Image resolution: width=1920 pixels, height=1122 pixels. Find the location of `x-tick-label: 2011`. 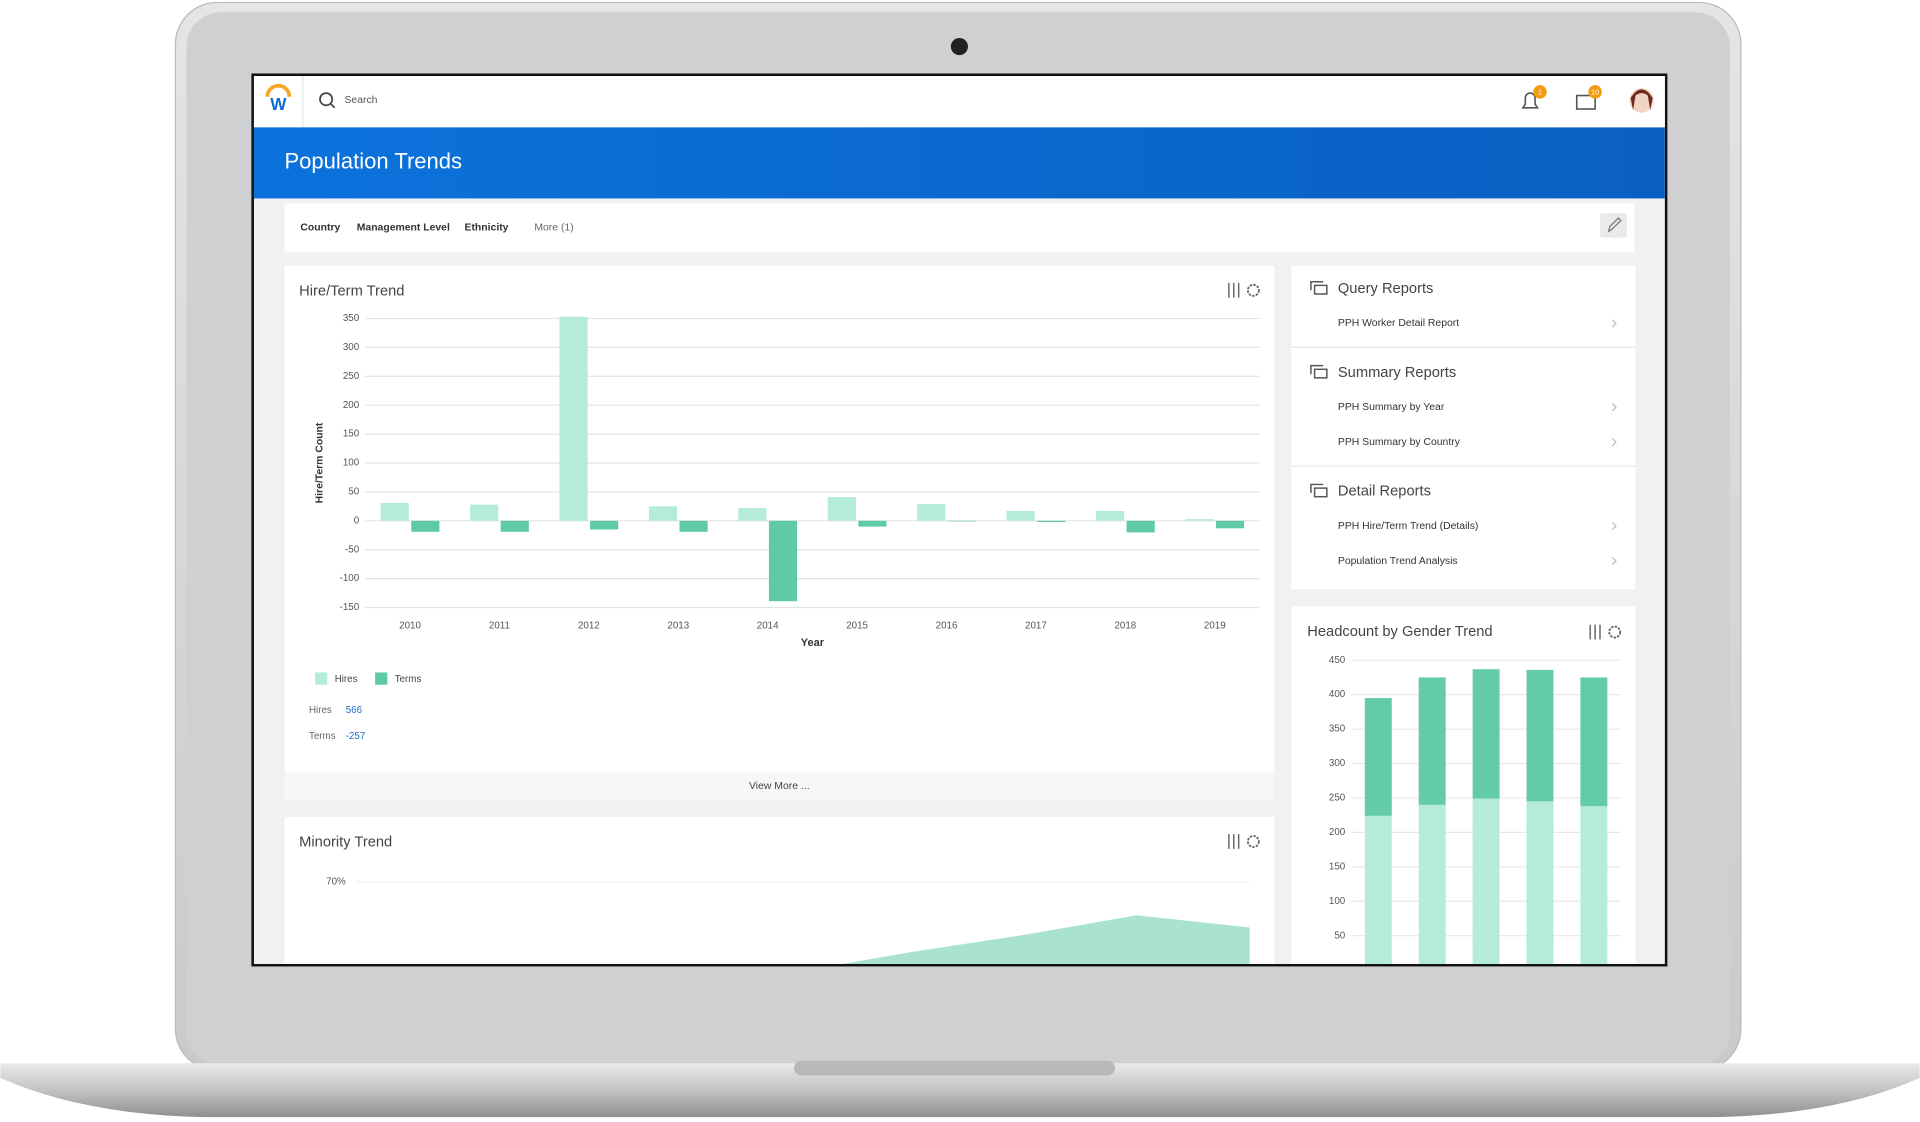

x-tick-label: 2011 is located at coordinates (499, 626).